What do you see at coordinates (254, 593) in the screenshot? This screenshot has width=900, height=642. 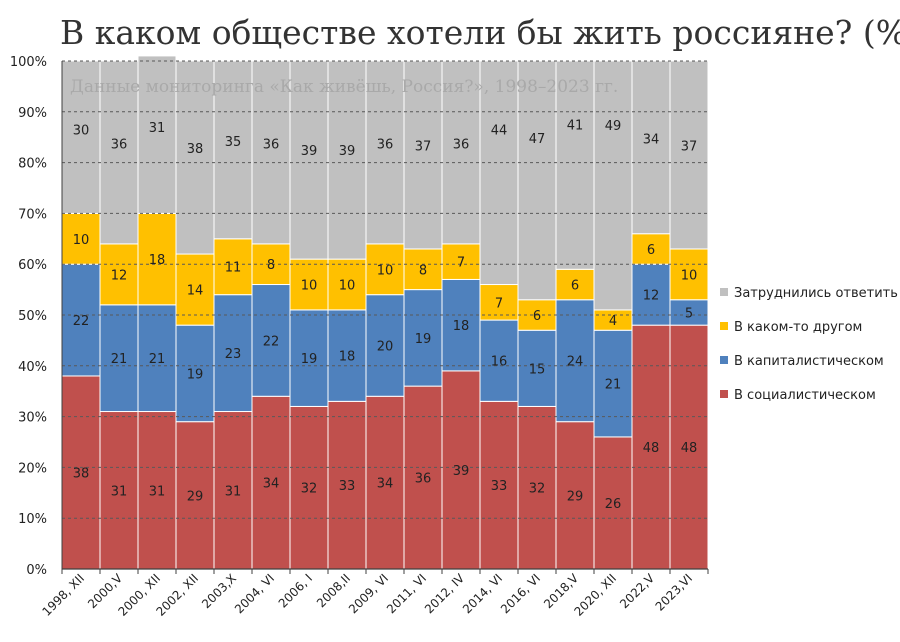 I see `x-tick-label: 2004, VI` at bounding box center [254, 593].